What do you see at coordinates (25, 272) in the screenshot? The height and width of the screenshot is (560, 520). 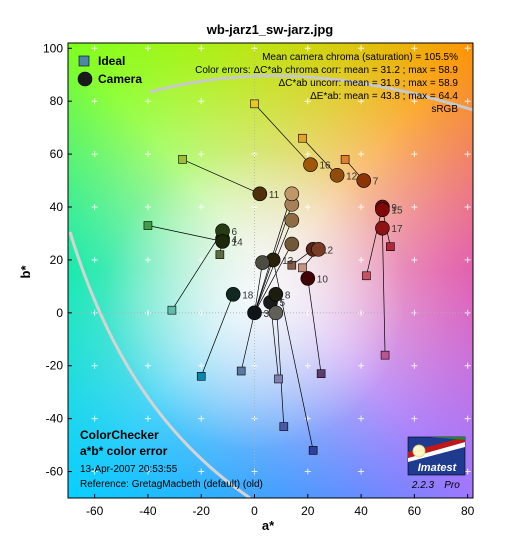 I see `y-axis-label: b*` at bounding box center [25, 272].